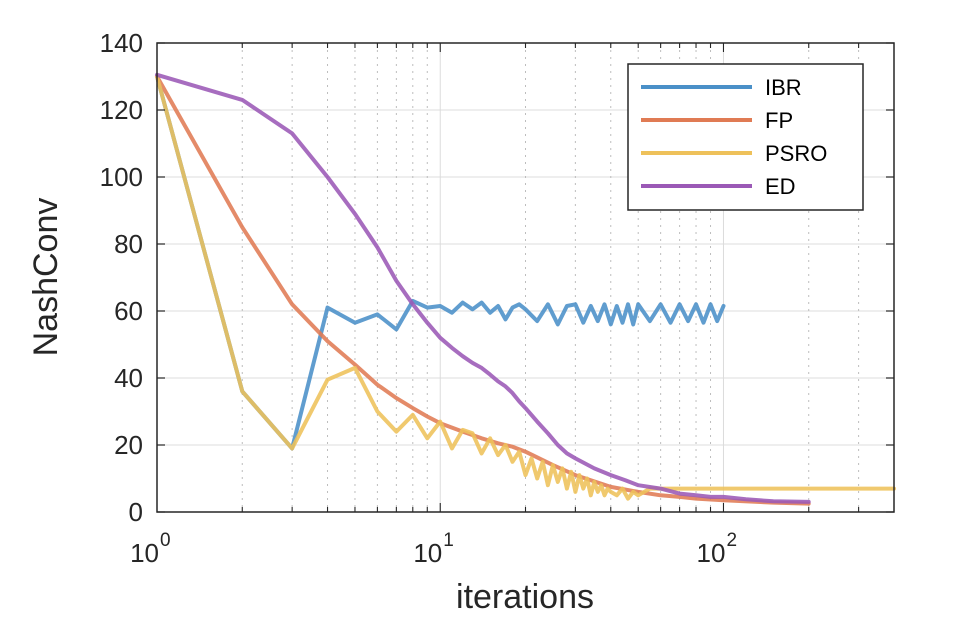  I want to click on y-axis-label: NashConv, so click(46, 277).